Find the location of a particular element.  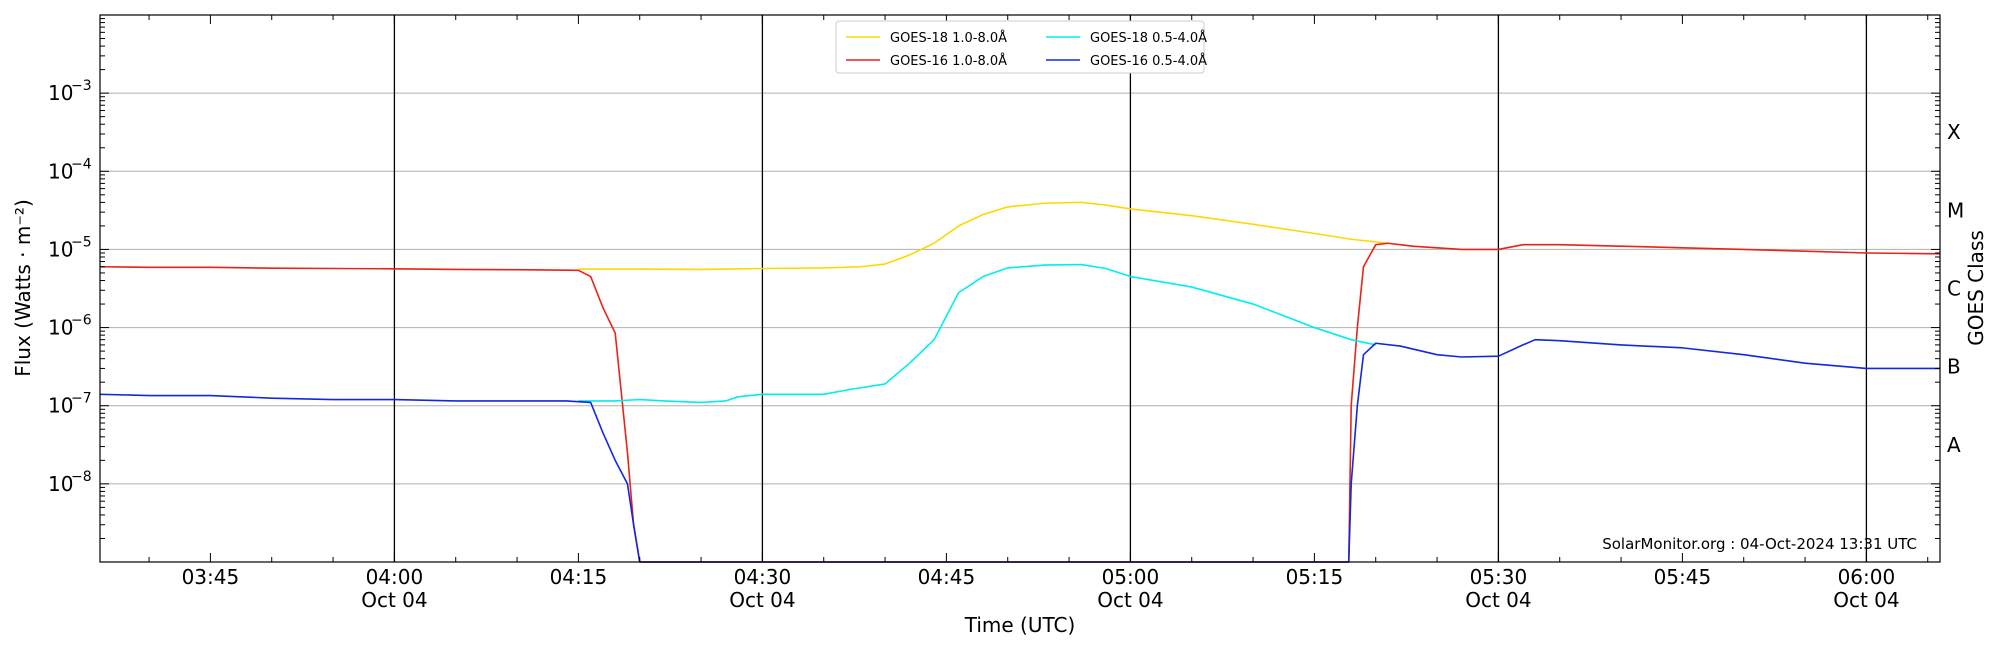

y-axis-label: Flux (Watts · m⁻²) is located at coordinates (23, 288).